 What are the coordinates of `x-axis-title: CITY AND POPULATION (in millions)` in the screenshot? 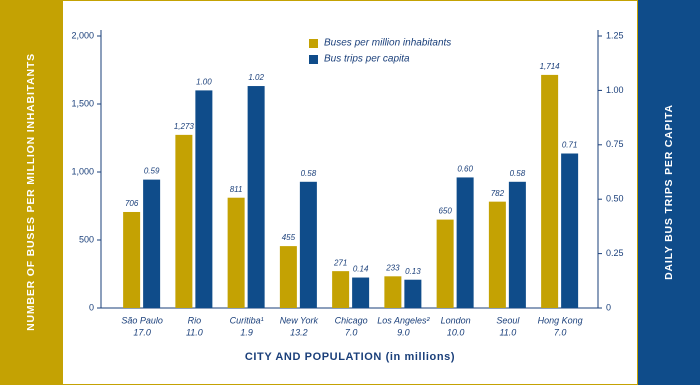 It's located at (350, 357).